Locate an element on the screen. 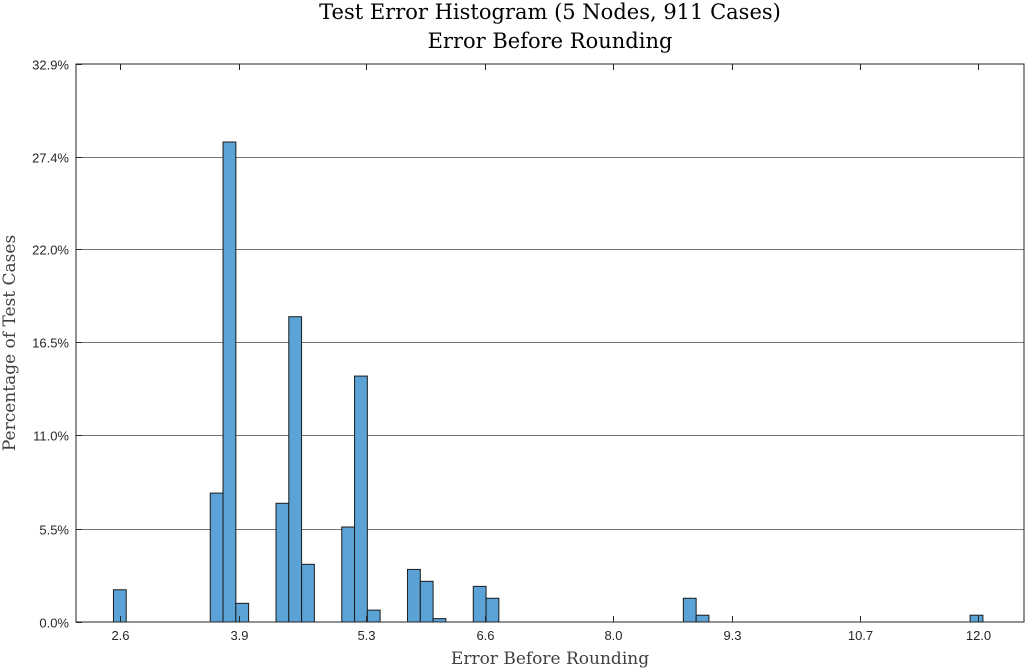  y-tick-label: 11.0% is located at coordinates (51, 436).